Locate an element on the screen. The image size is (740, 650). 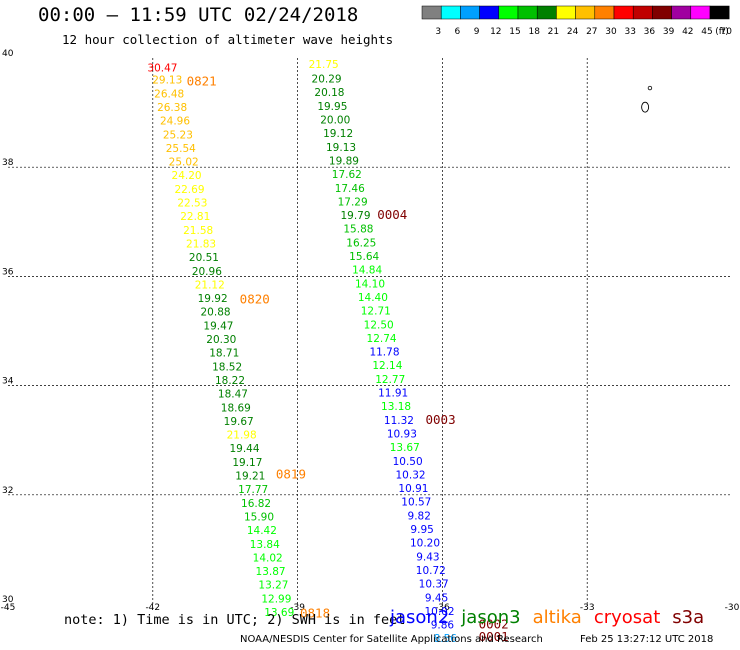
color-scale-label: 3 is located at coordinates (438, 32).